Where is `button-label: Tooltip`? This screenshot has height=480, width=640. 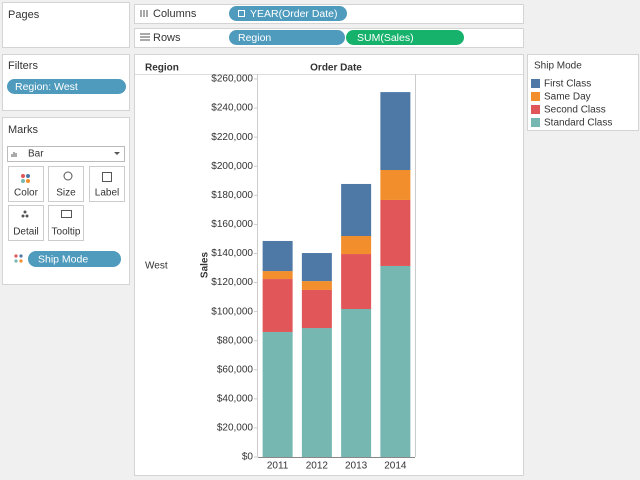
button-label: Tooltip is located at coordinates (66, 232).